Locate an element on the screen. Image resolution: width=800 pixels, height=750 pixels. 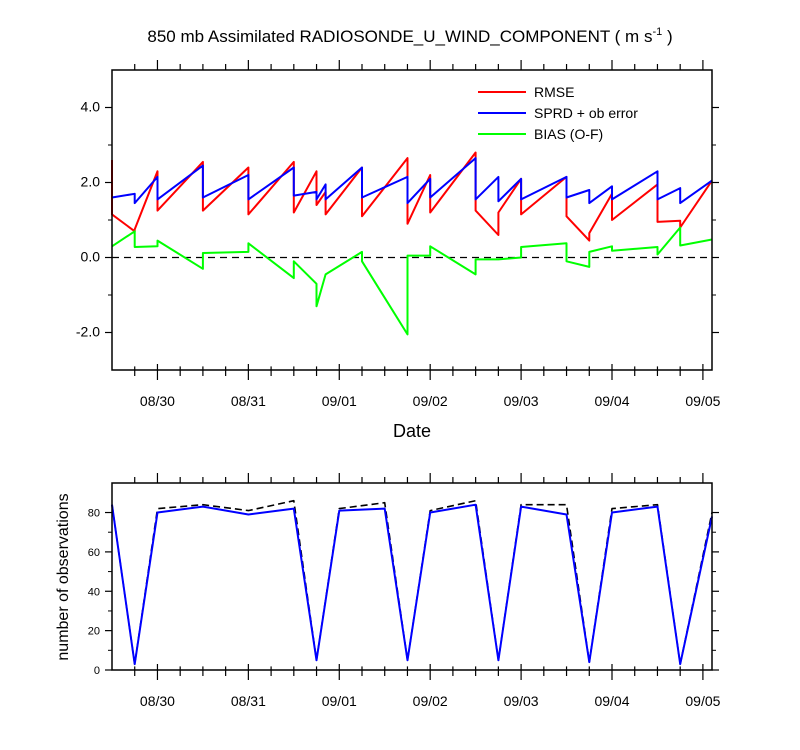
p0-y-tick-label: -2.0 is located at coordinates (88, 332).